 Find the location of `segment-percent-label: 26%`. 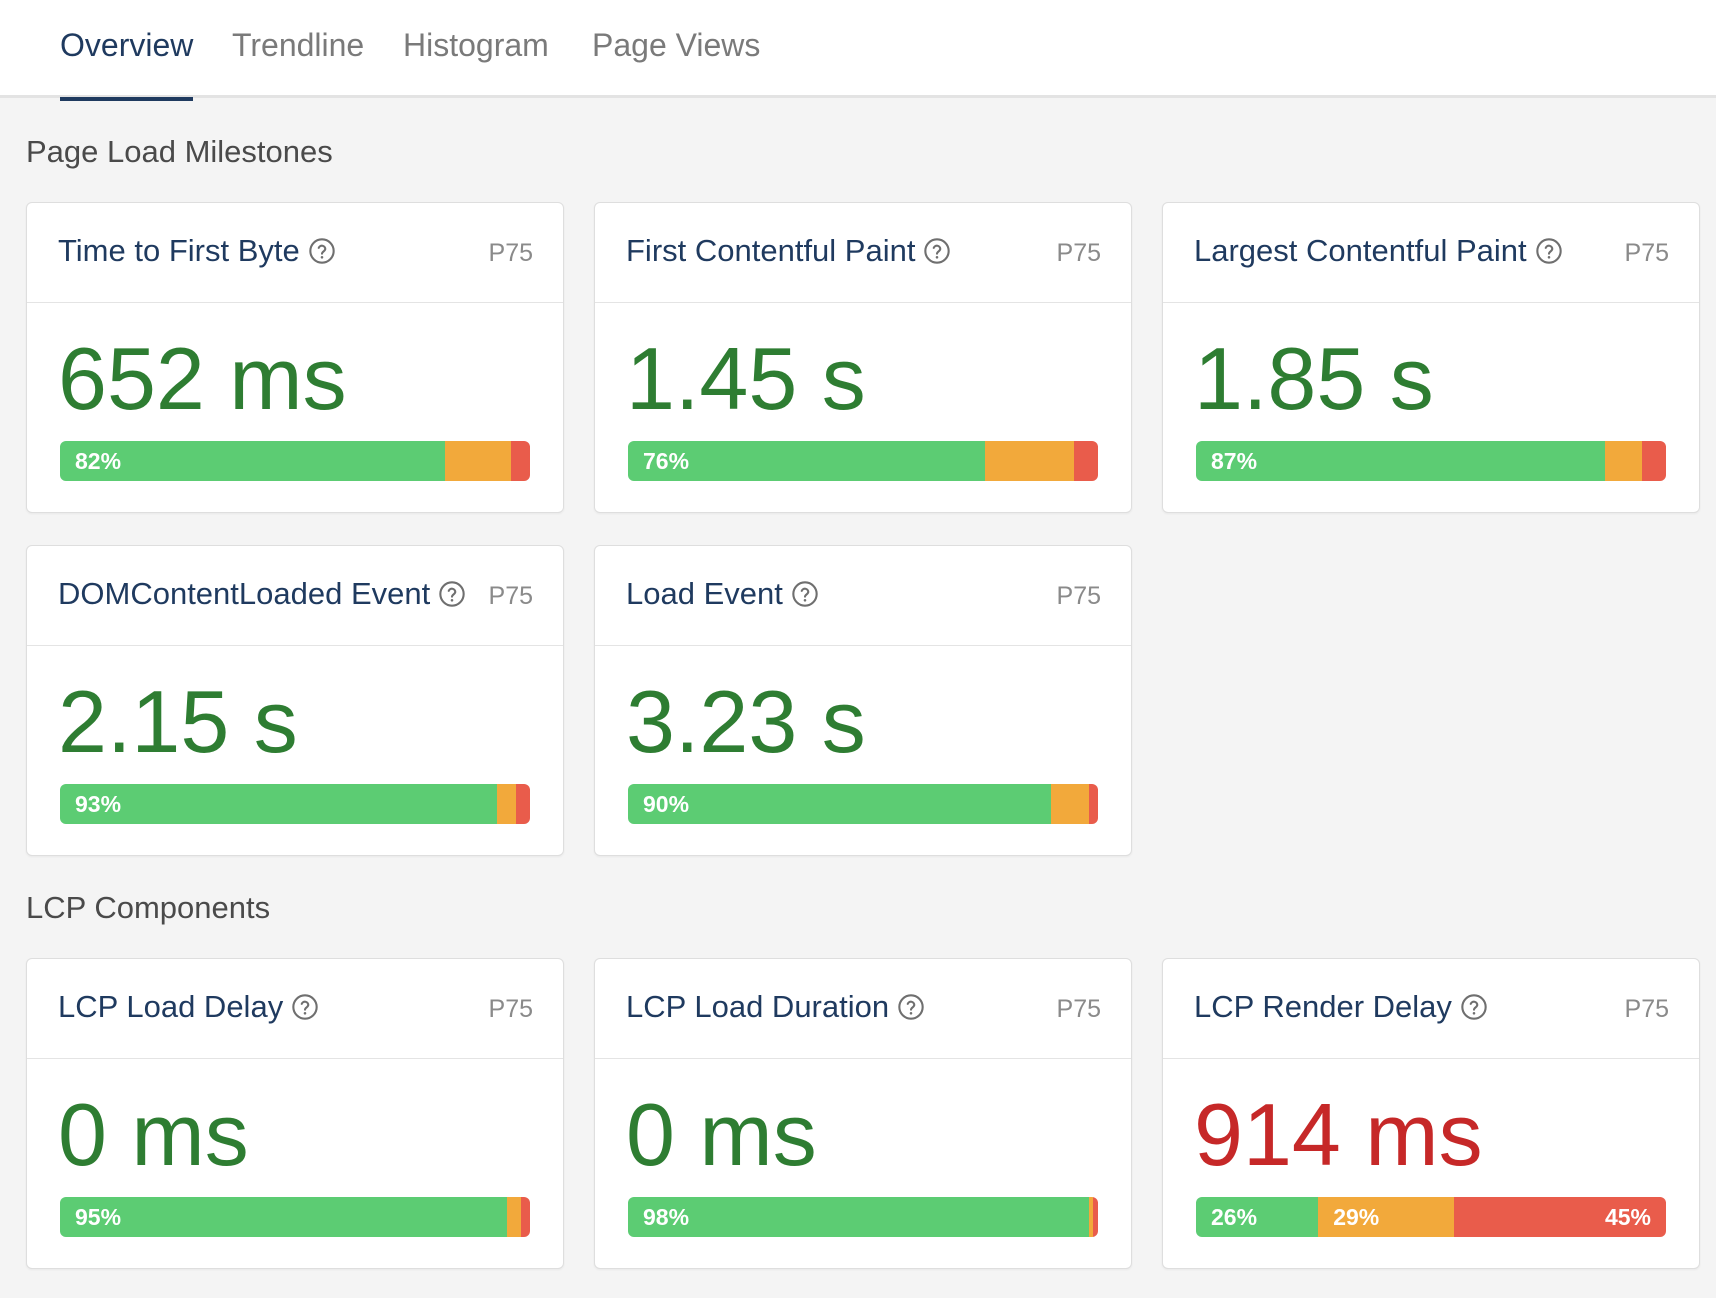

segment-percent-label: 26% is located at coordinates (1234, 1217).